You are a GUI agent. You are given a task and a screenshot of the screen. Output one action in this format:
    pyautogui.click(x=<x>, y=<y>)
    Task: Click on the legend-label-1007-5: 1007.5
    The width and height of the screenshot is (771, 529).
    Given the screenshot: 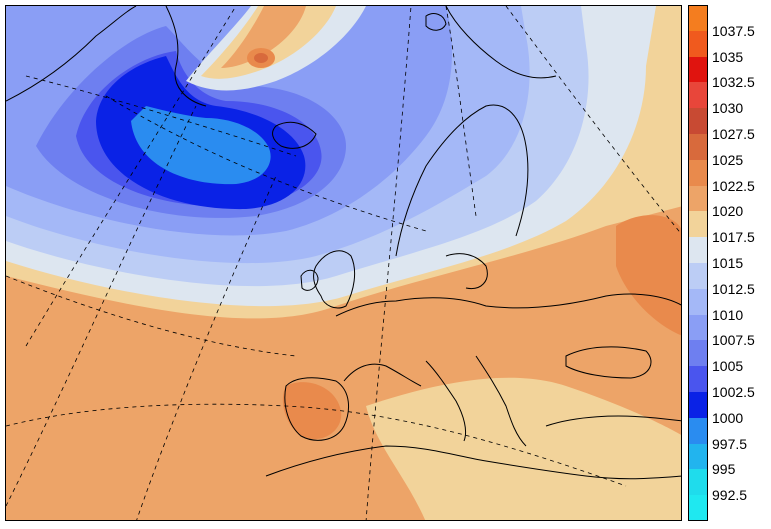 What is the action you would take?
    pyautogui.click(x=733, y=340)
    